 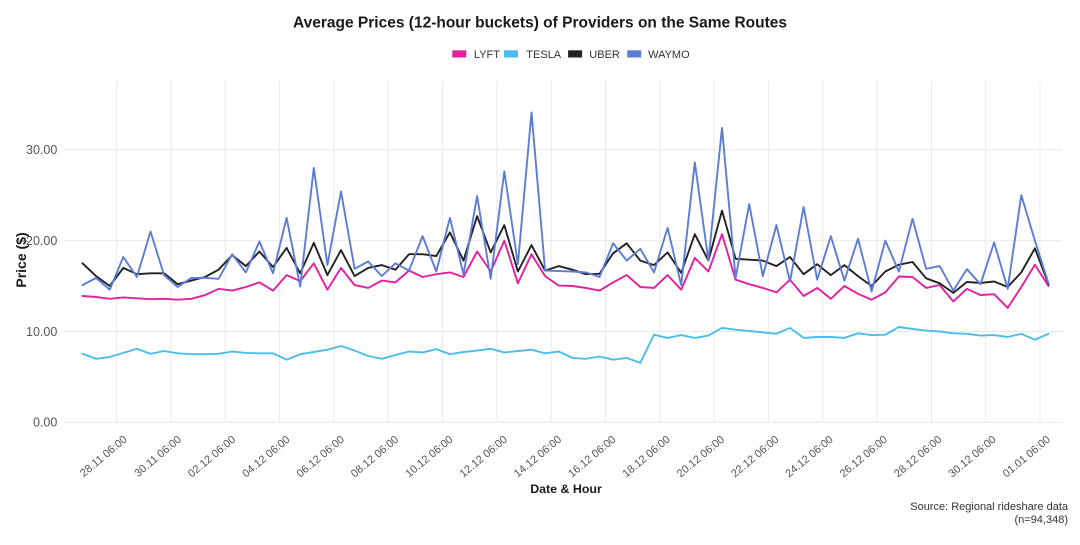 I want to click on svg-text: Date & Hour, so click(x=566, y=489).